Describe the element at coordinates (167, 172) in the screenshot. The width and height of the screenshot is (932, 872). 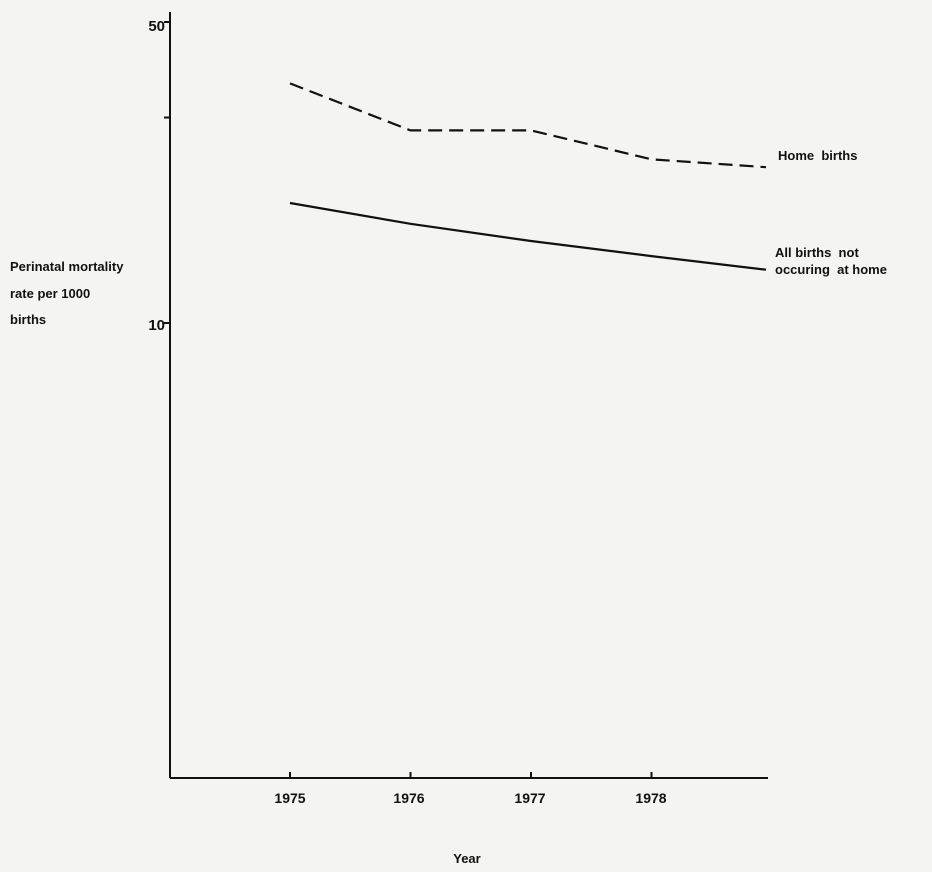
I see `y-ticks` at that location.